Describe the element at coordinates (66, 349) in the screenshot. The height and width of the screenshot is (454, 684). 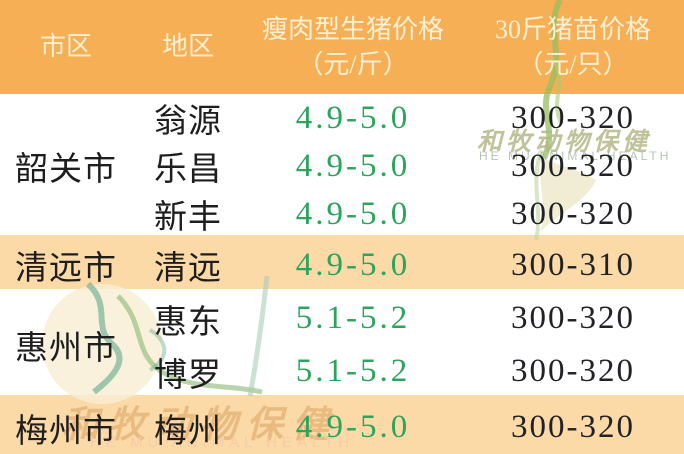
I see `city-cell: 惠州市` at that location.